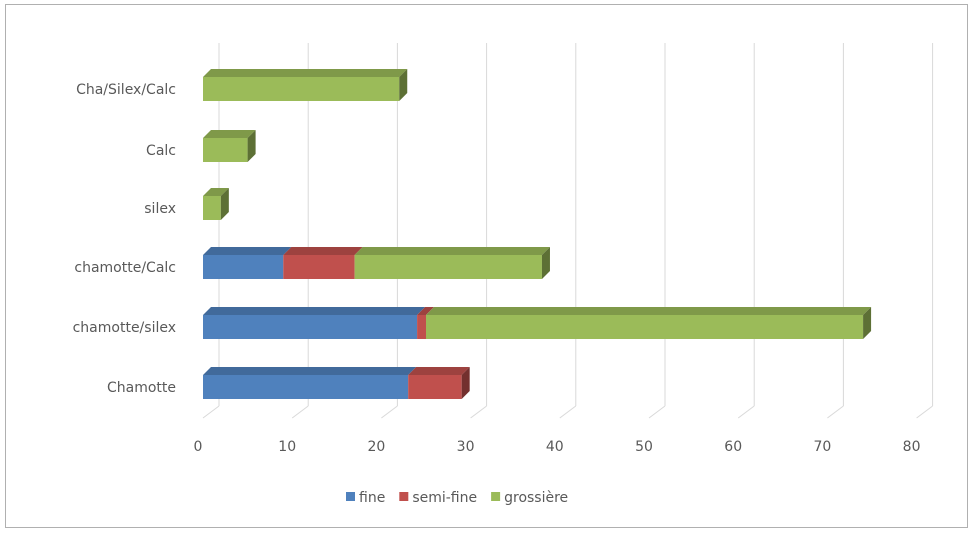 Image resolution: width=976 pixels, height=533 pixels. Describe the element at coordinates (126, 90) in the screenshot. I see `category-label: Cha/Silex/Calc` at that location.